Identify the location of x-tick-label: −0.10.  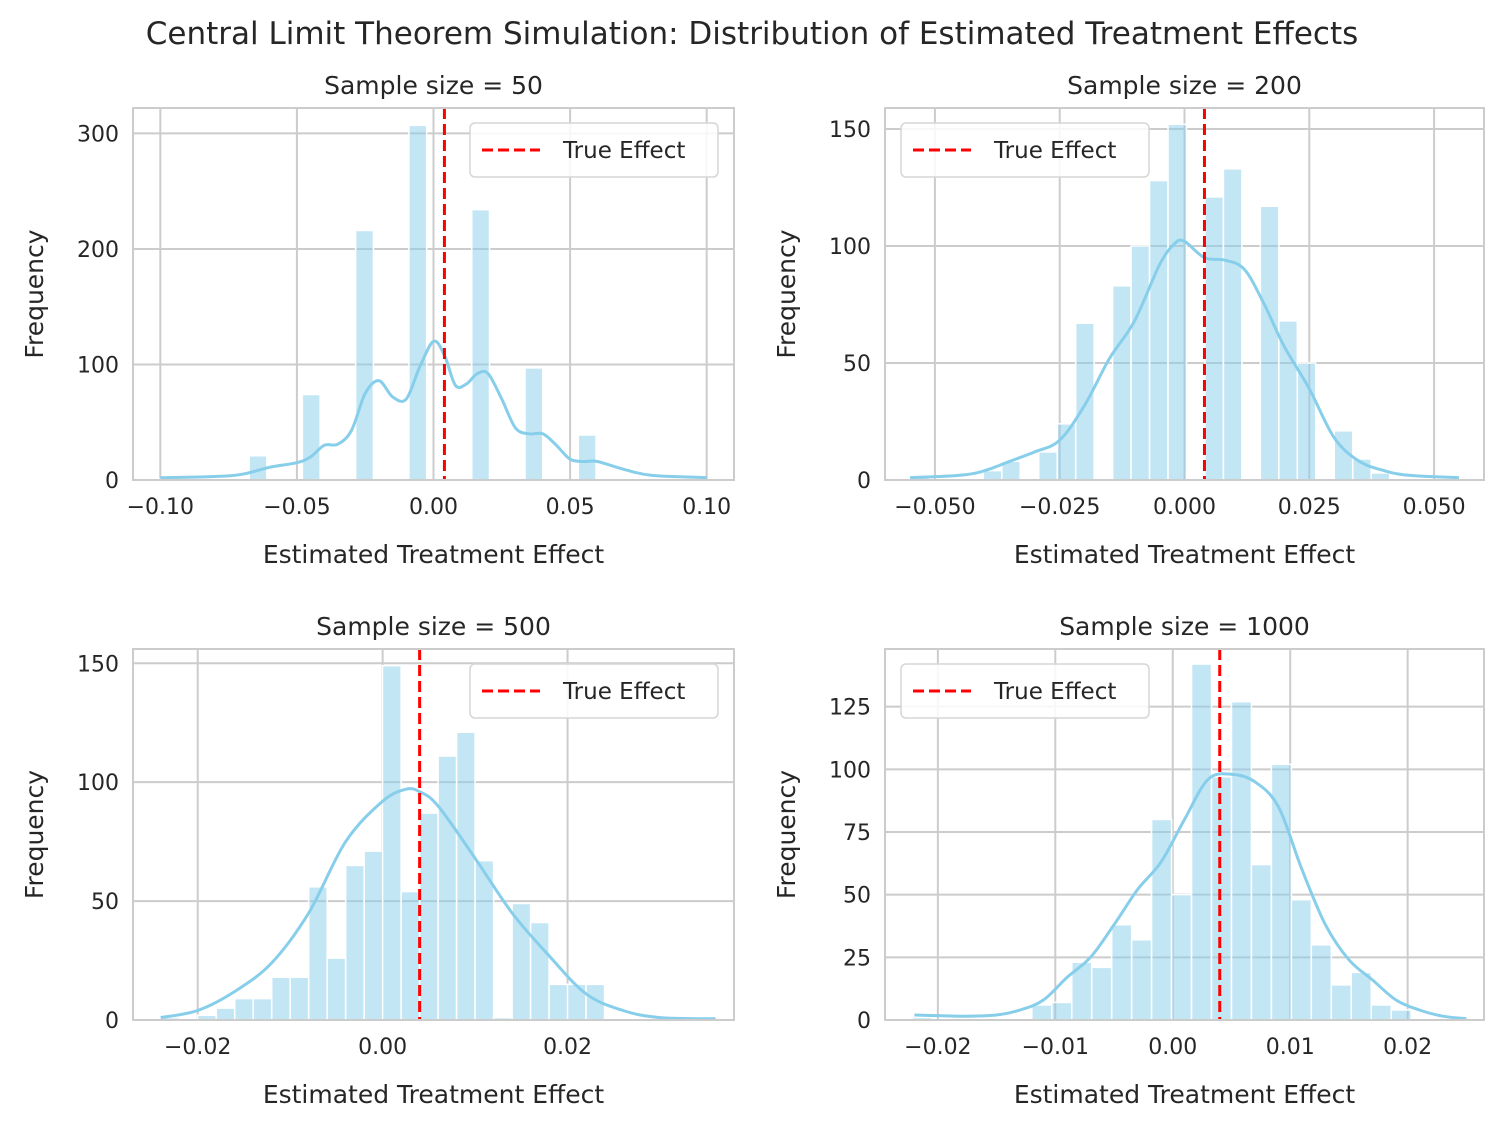
(160, 507).